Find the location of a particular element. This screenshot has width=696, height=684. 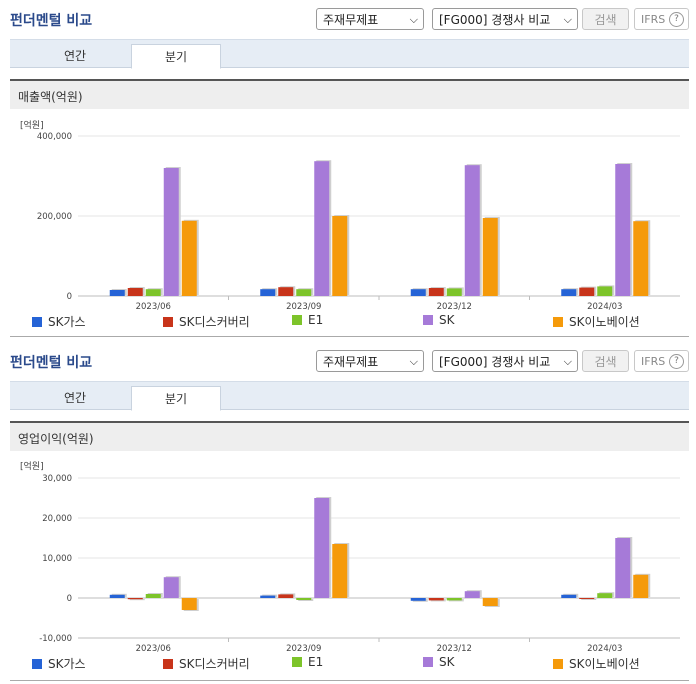

y-tick-label: 30,000 is located at coordinates (57, 479).